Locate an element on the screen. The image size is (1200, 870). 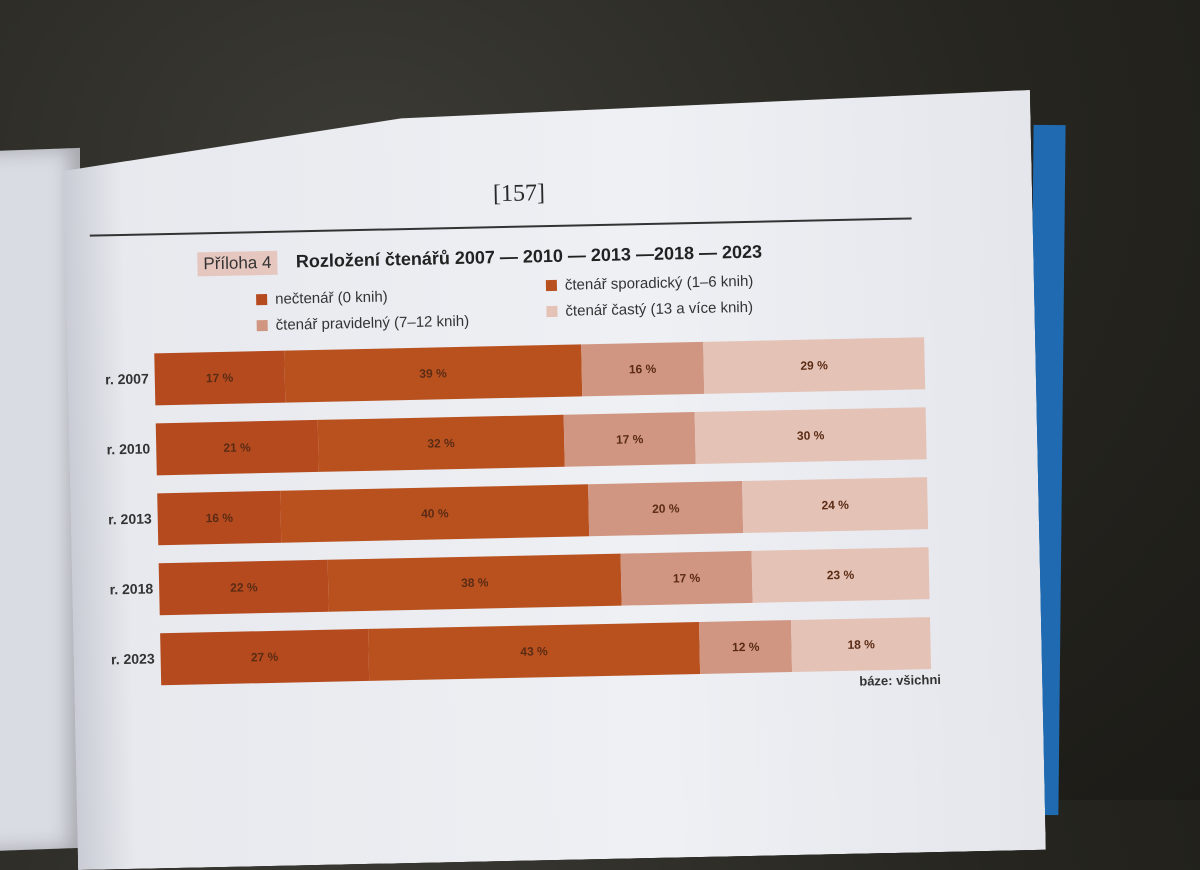
year-label: r. 2007 is located at coordinates (127, 379).